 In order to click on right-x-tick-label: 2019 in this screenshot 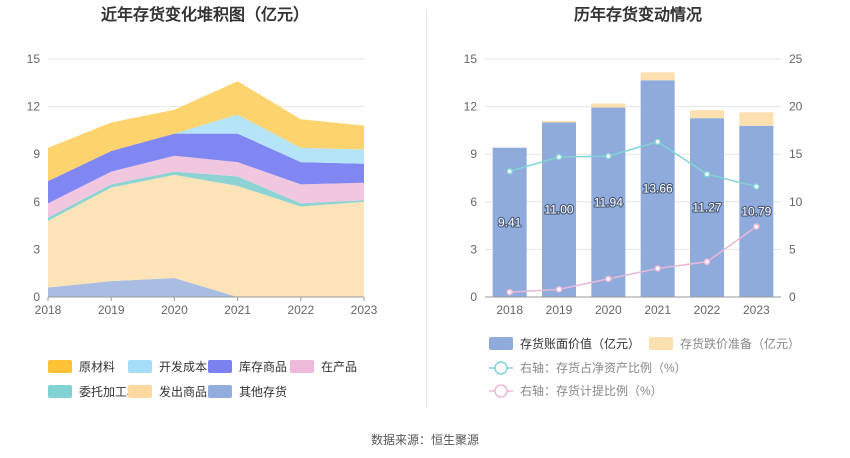, I will do `click(559, 310)`.